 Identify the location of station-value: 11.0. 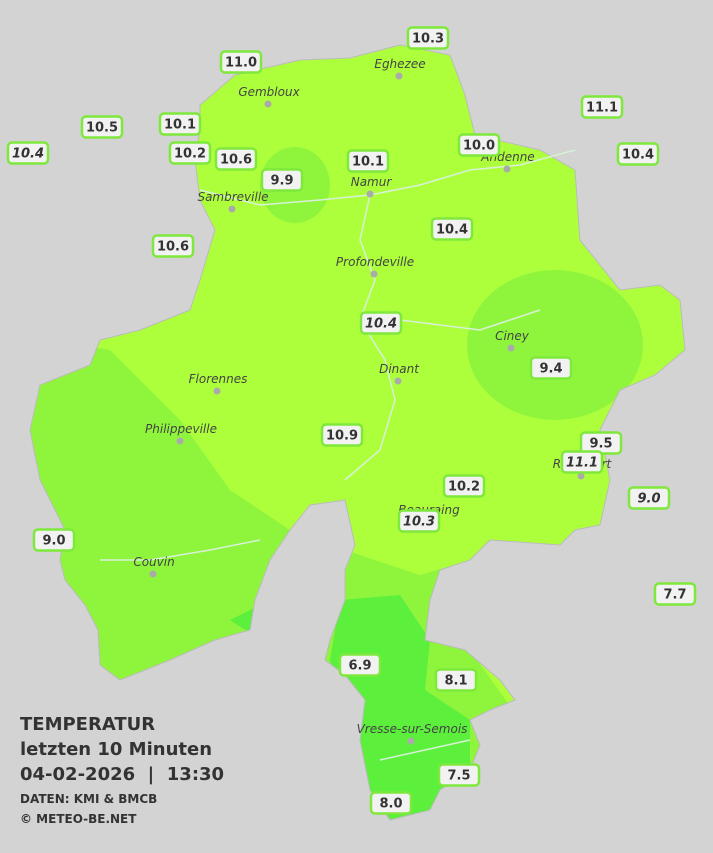
(241, 63).